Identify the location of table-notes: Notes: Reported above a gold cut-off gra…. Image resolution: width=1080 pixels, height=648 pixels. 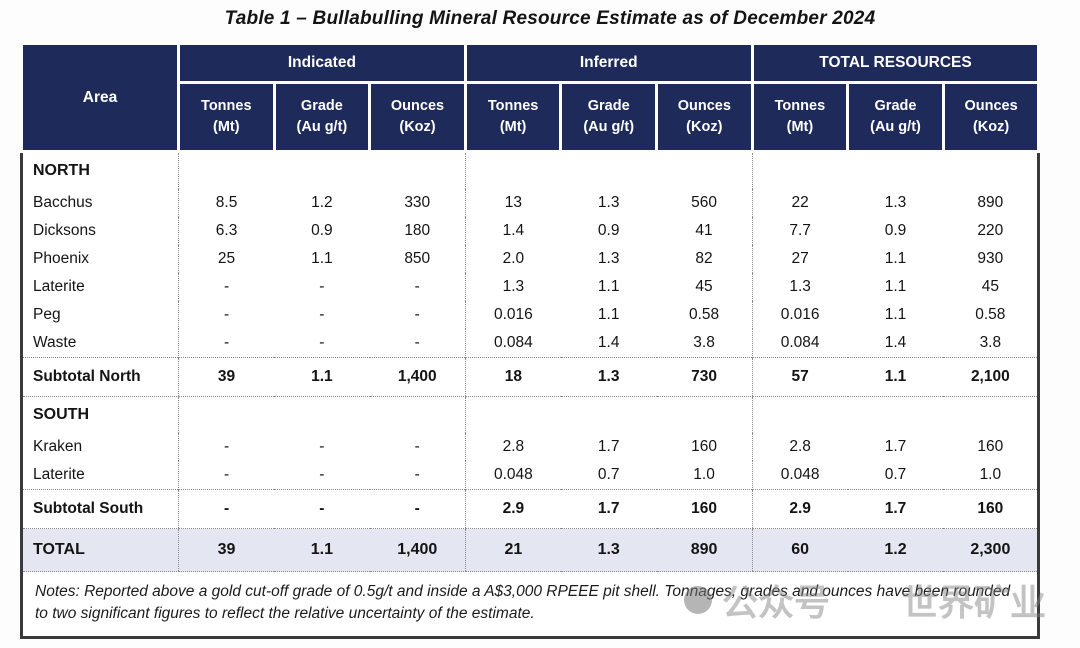
(530, 604).